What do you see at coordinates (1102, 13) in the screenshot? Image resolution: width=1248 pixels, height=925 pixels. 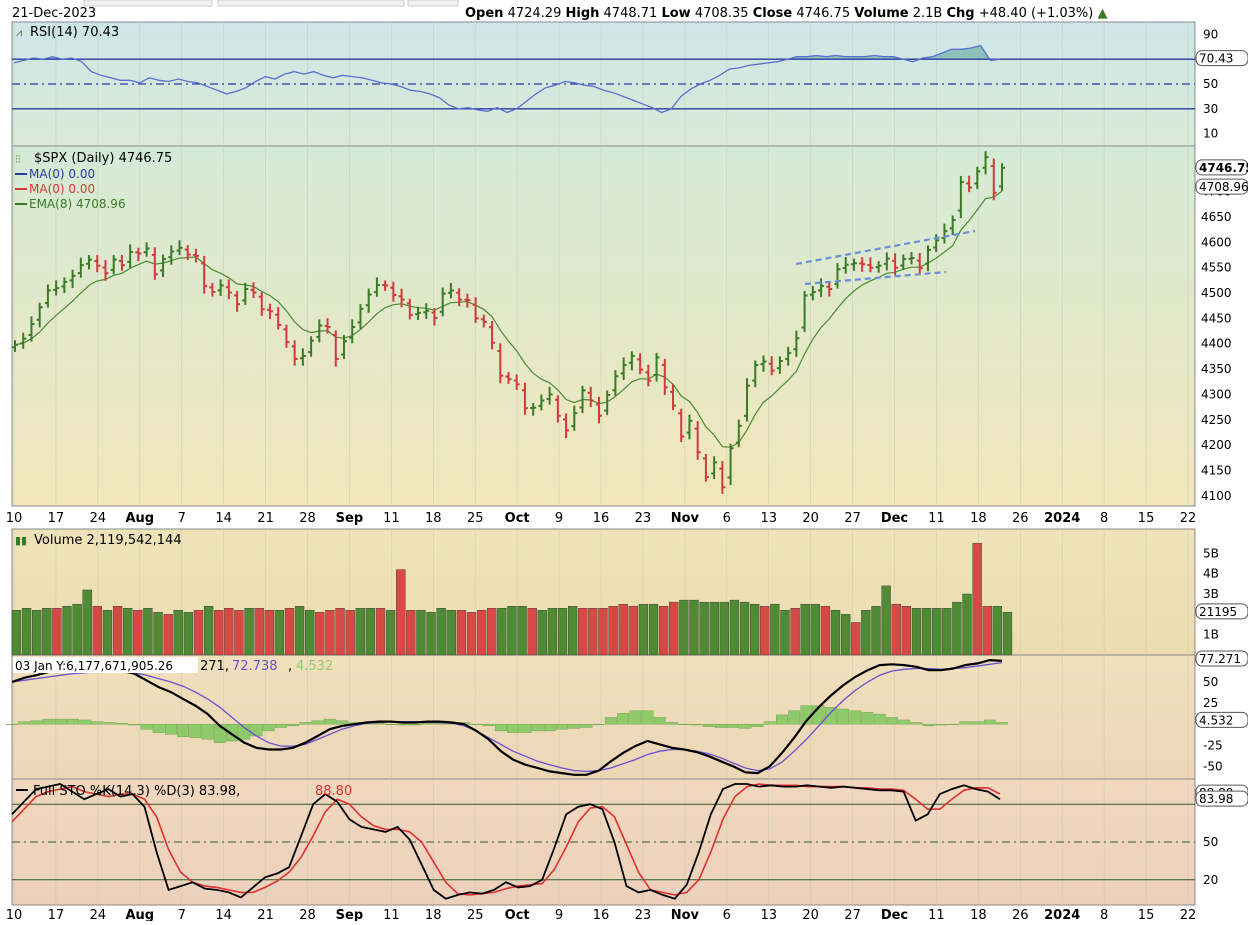 I see `up-arrow-icon: ▲` at bounding box center [1102, 13].